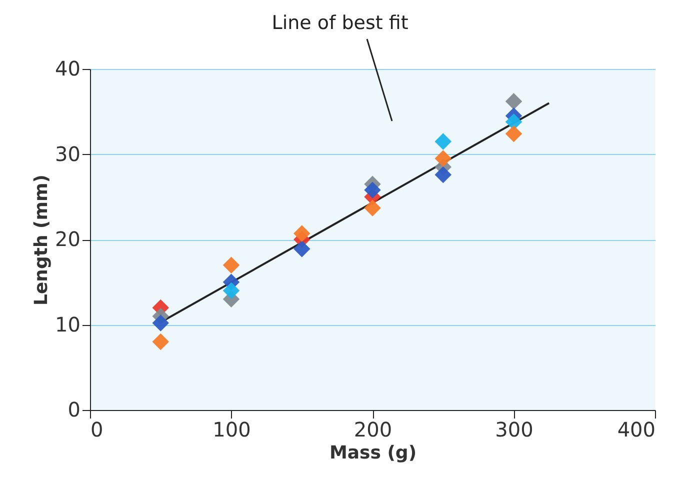 The width and height of the screenshot is (679, 488). Describe the element at coordinates (74, 410) in the screenshot. I see `y-tick-label: 0` at that location.